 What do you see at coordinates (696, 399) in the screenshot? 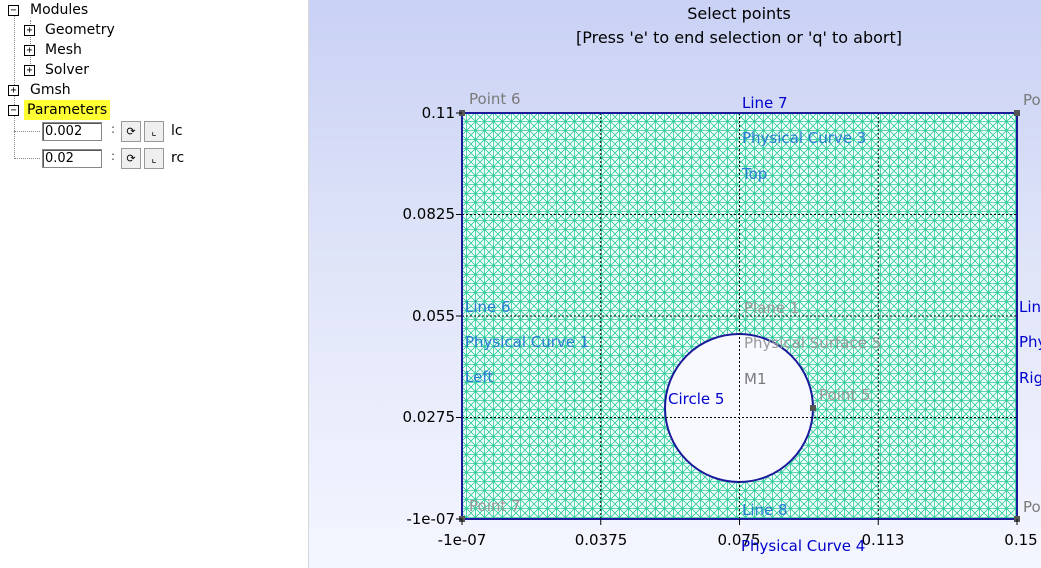
I see `label-circle-5: Circle 5` at bounding box center [696, 399].